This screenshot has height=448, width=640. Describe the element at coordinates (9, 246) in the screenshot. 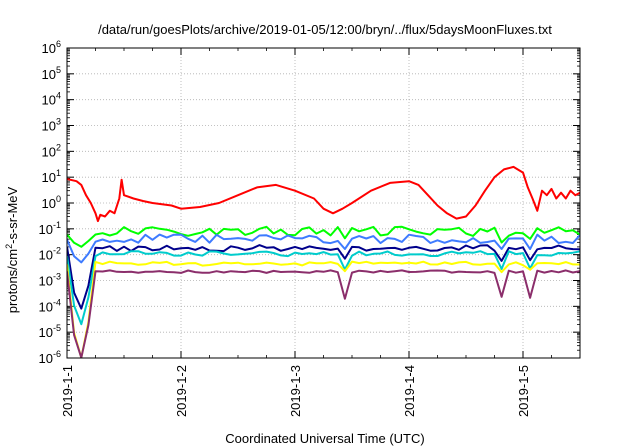

I see `y-axis-title-superscript: 2` at that location.